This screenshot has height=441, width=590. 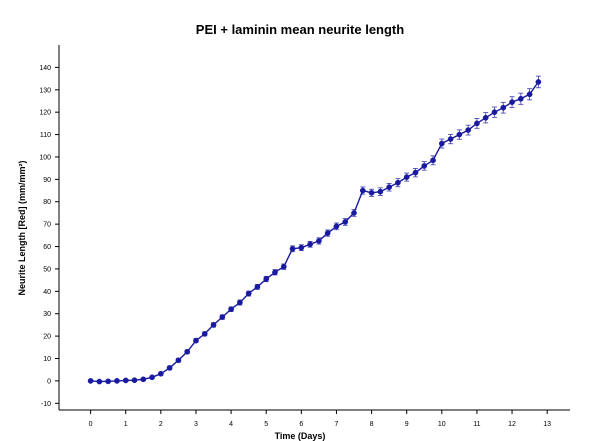 I want to click on chart-title: PEI + laminin mean neurite length, so click(x=300, y=29).